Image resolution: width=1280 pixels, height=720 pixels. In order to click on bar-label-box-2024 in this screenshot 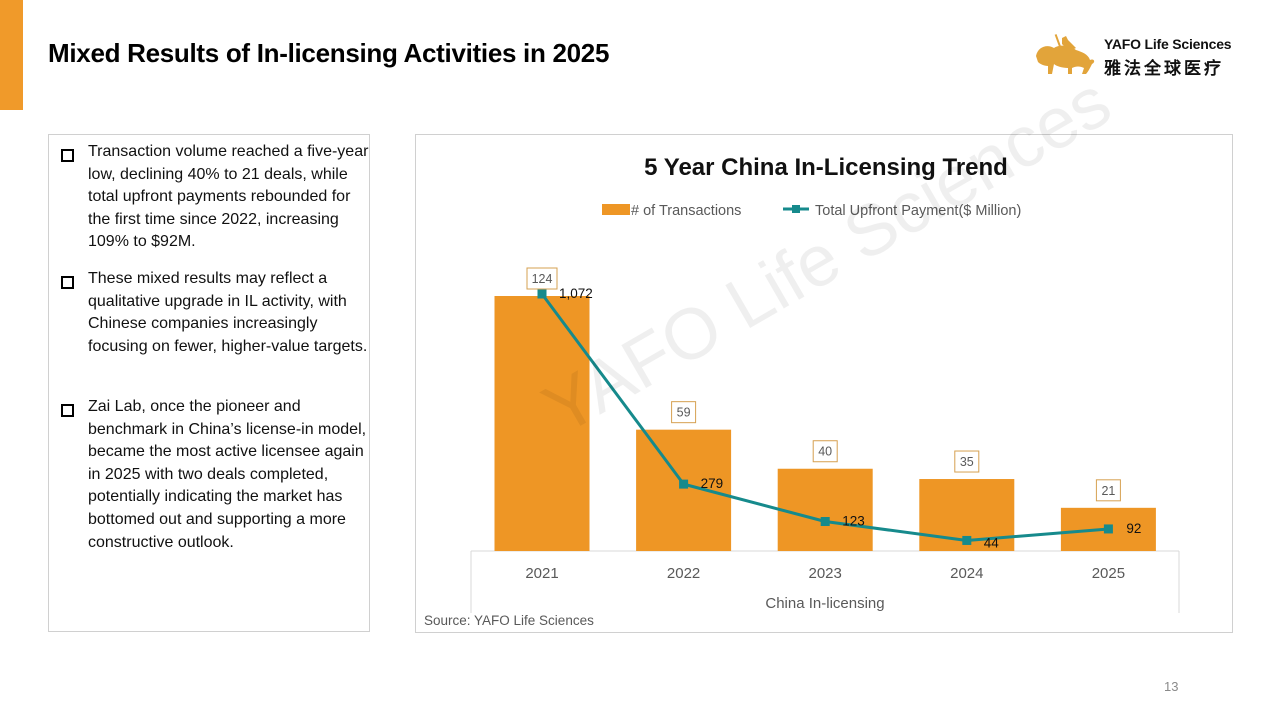, I will do `click(967, 461)`.